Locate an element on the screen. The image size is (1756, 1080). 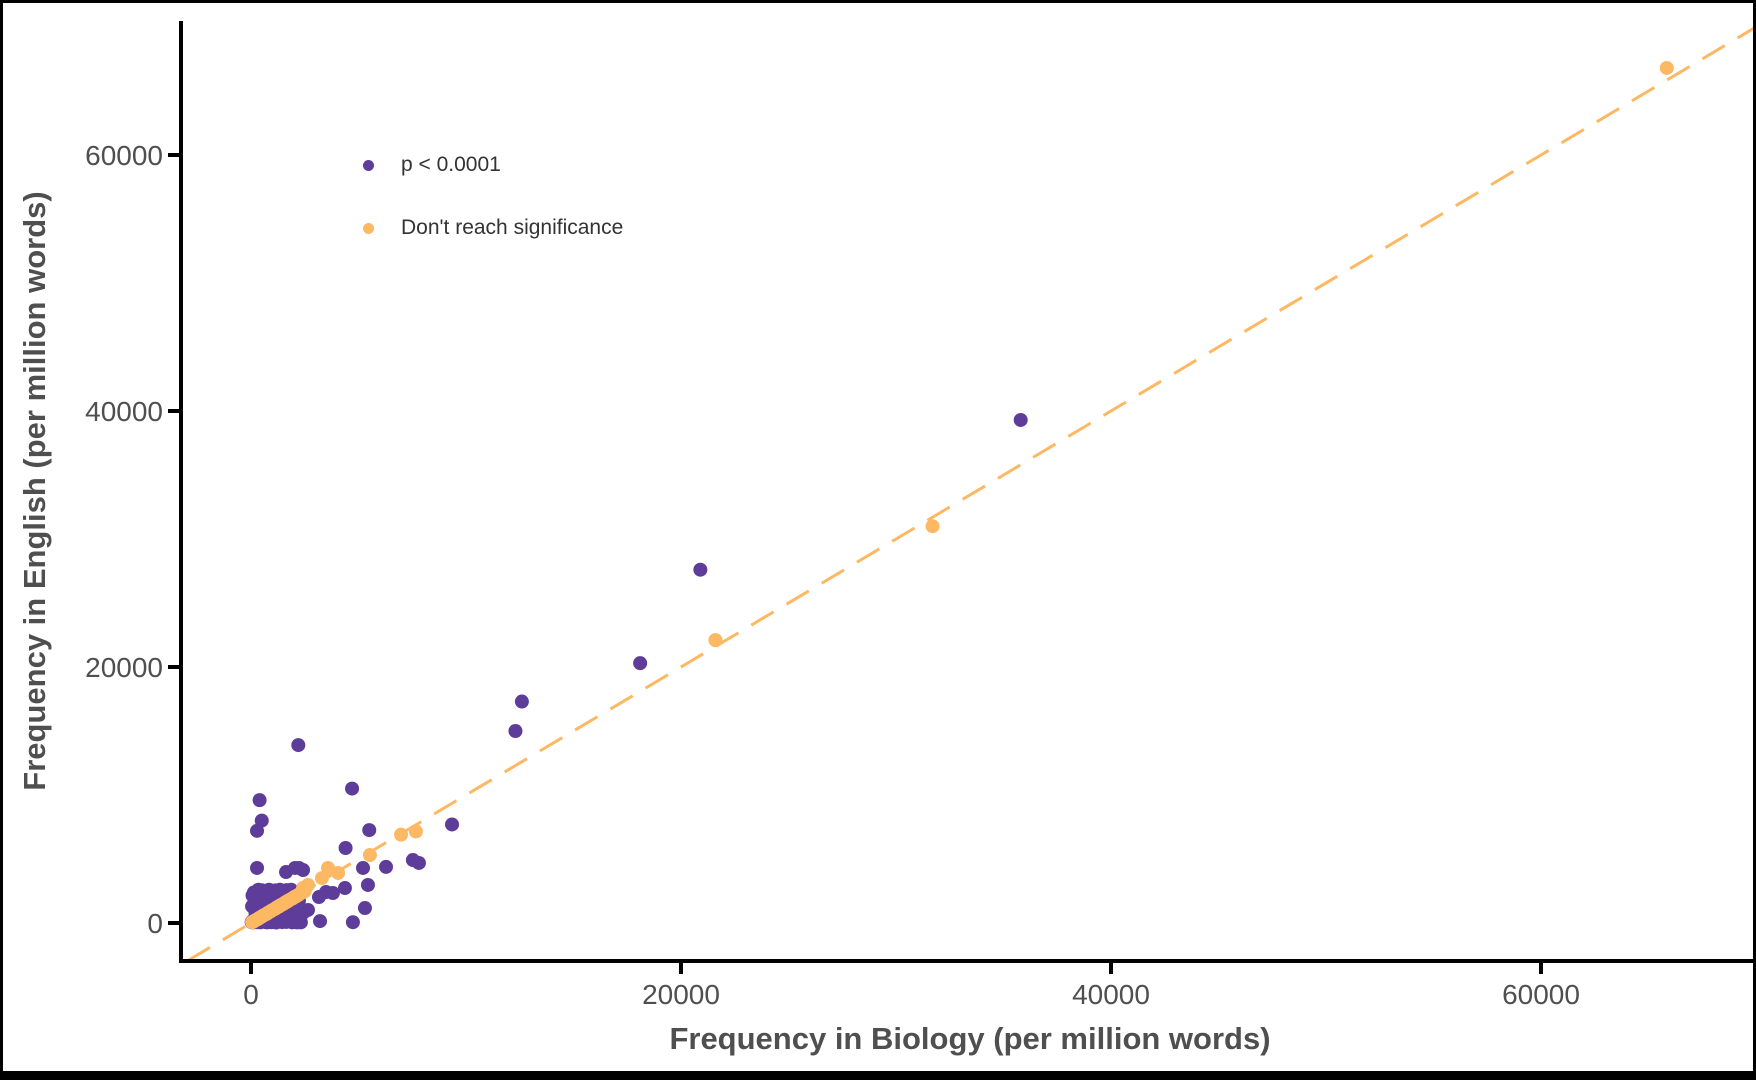
y-tick-label: 0 is located at coordinates (155, 923).